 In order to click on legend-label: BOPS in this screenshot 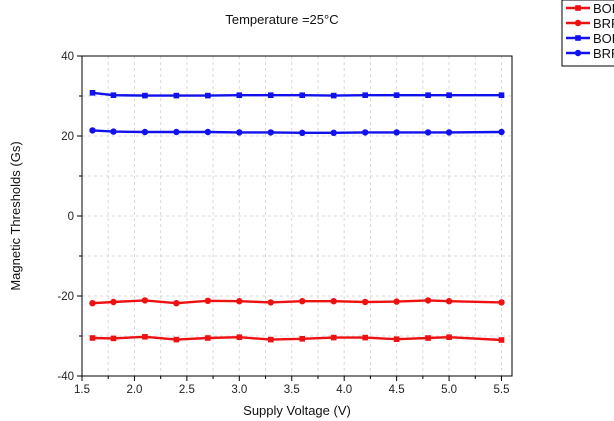, I will do `click(603, 38)`.